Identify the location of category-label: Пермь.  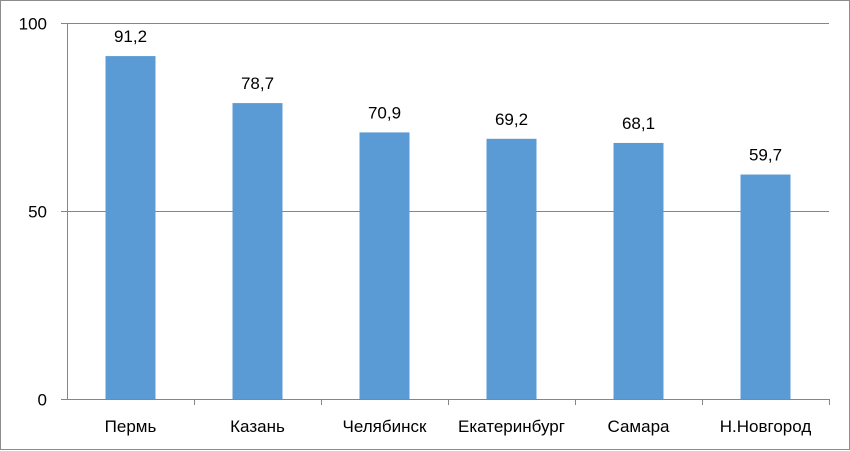
(131, 426).